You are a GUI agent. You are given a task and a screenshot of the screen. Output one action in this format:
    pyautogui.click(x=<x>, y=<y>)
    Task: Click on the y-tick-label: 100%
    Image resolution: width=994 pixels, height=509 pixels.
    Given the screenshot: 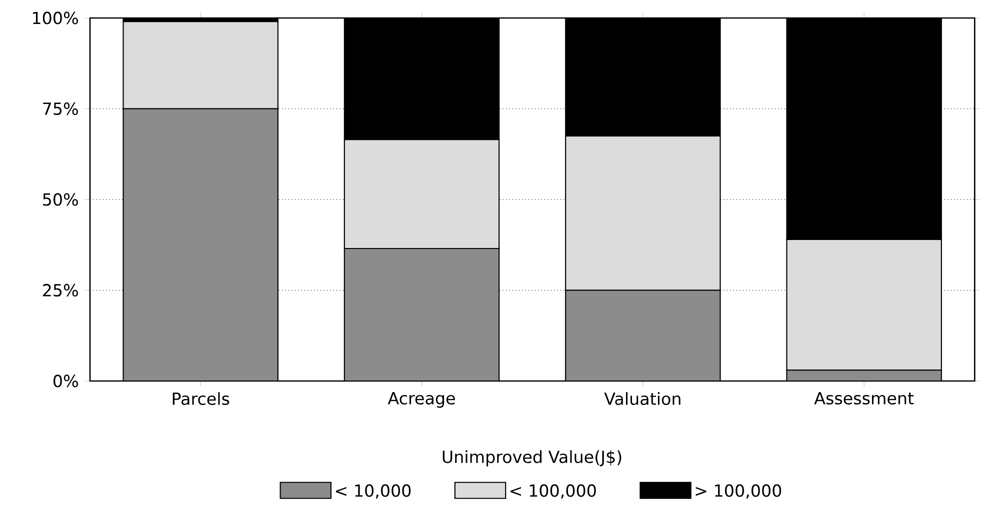 What is the action you would take?
    pyautogui.click(x=55, y=18)
    